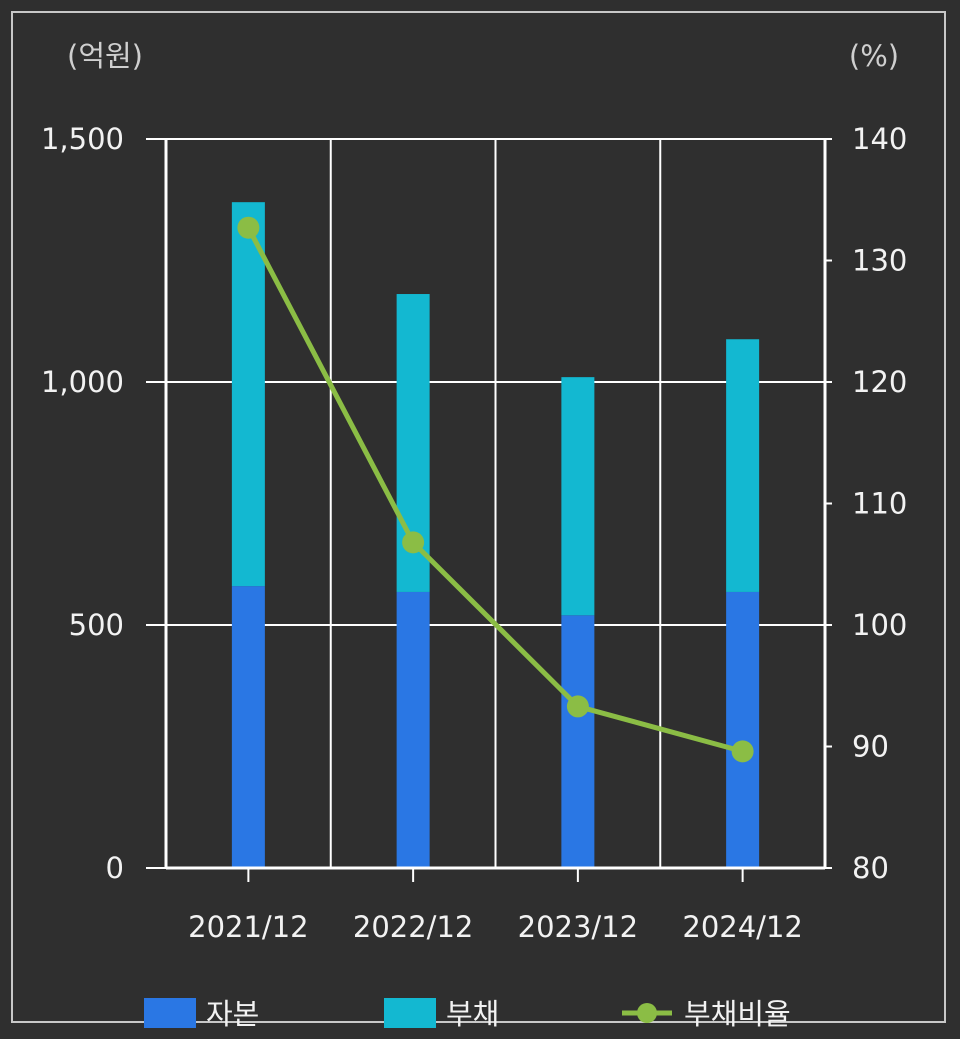  I want to click on x-axis-tick-label: 2021/12, so click(248, 927).